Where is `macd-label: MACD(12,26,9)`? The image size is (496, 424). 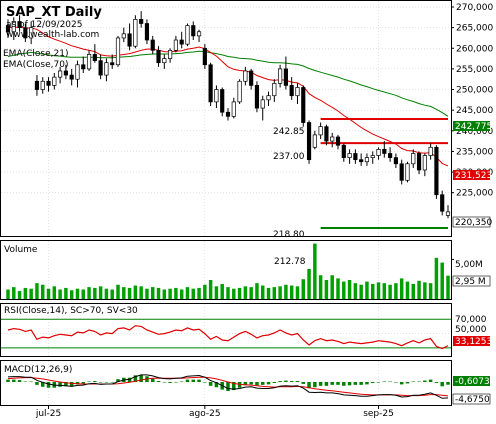 macd-label: MACD(12,26,9) is located at coordinates (38, 370).